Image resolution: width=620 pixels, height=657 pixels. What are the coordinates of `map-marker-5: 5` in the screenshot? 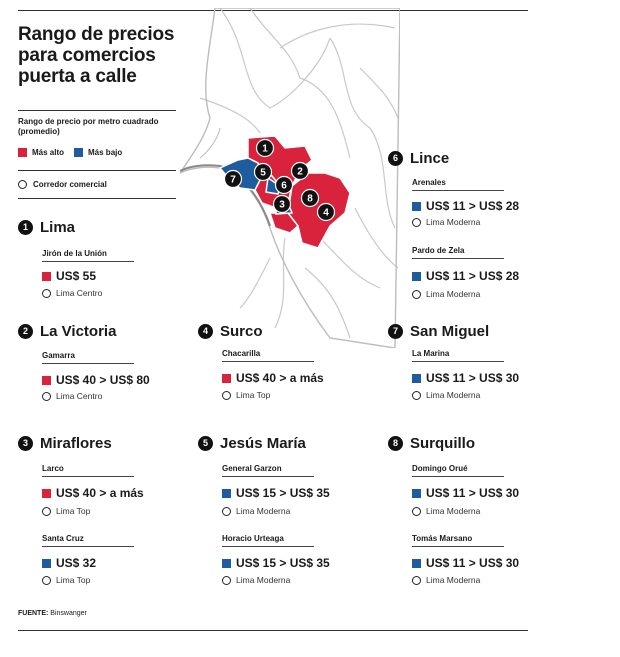 It's located at (263, 173).